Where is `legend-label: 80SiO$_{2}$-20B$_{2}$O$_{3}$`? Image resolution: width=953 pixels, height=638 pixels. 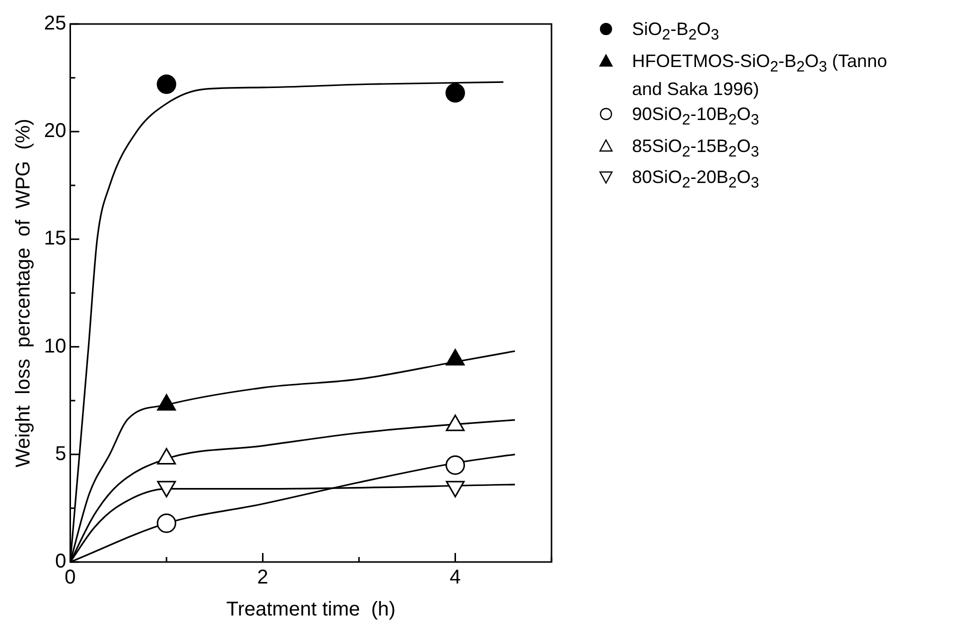
legend-label: 80SiO$_{2}$-20B$_{2}$O$_{3}$ is located at coordinates (696, 180).